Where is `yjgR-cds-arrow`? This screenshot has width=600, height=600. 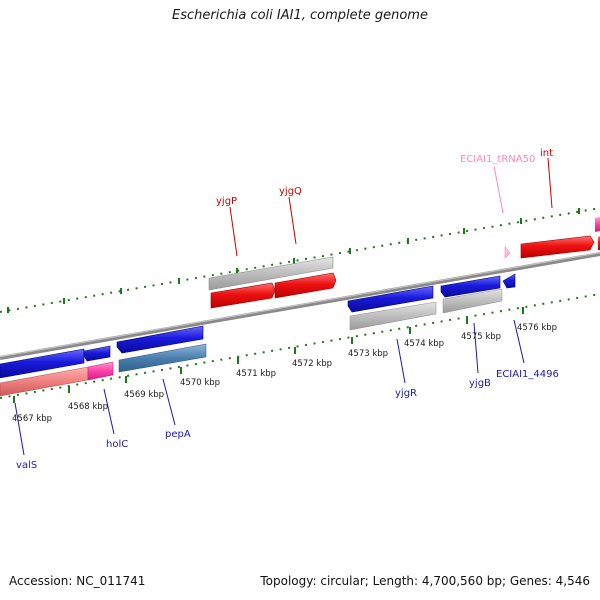
yjgR-cds-arrow is located at coordinates (390, 299).